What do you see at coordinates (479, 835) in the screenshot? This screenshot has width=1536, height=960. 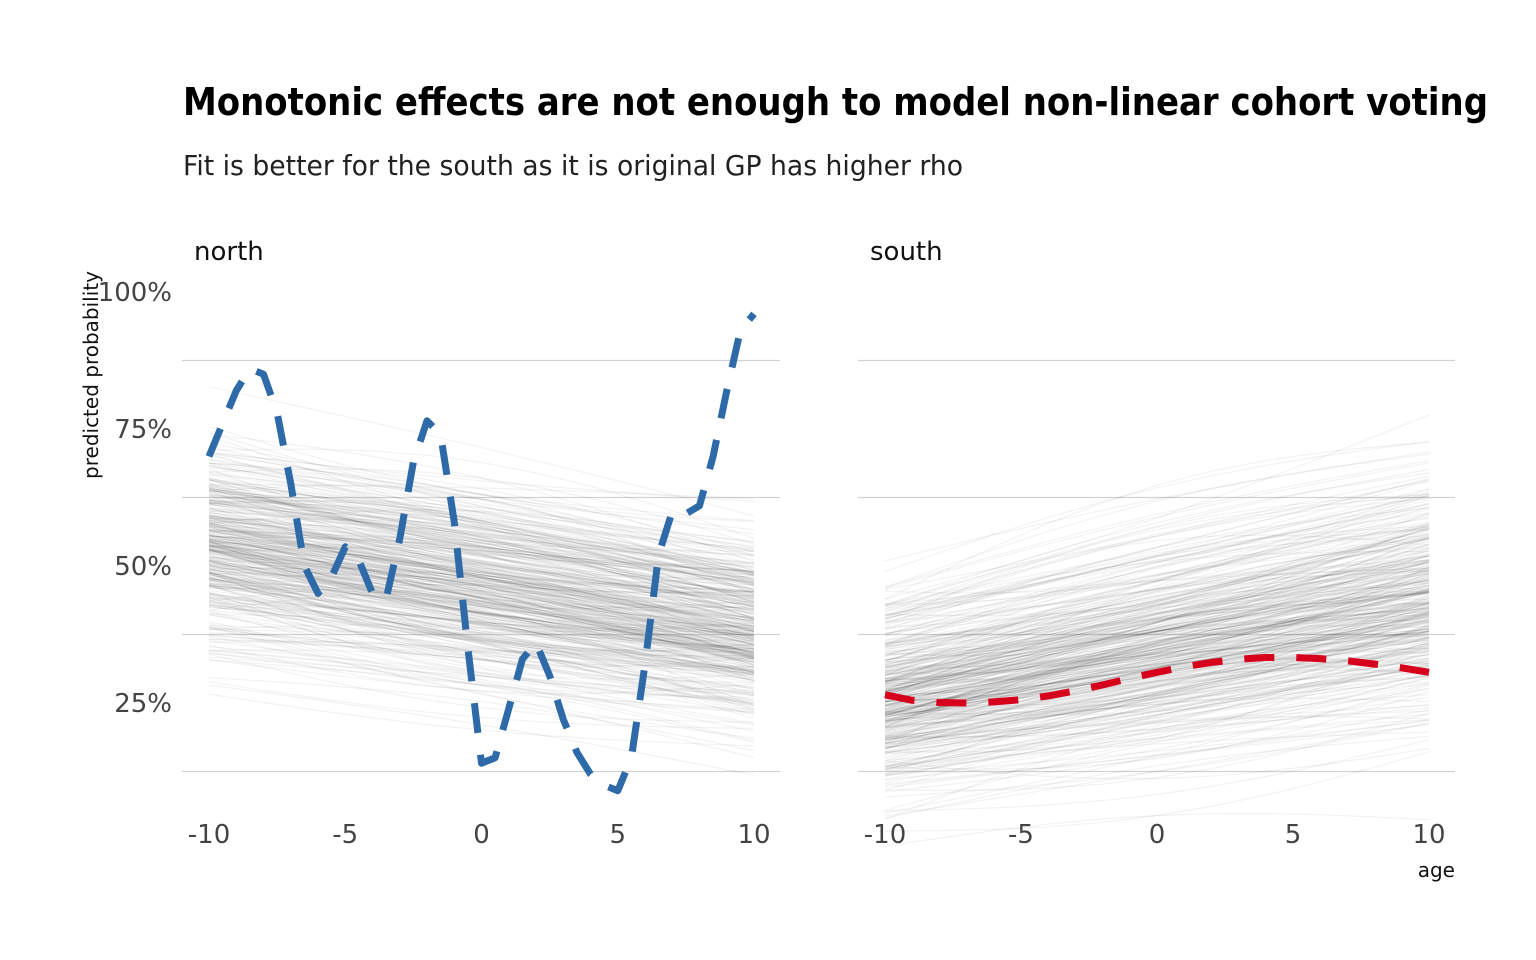 I see `x-tick-labels-north: -10 -5 0 5 10` at bounding box center [479, 835].